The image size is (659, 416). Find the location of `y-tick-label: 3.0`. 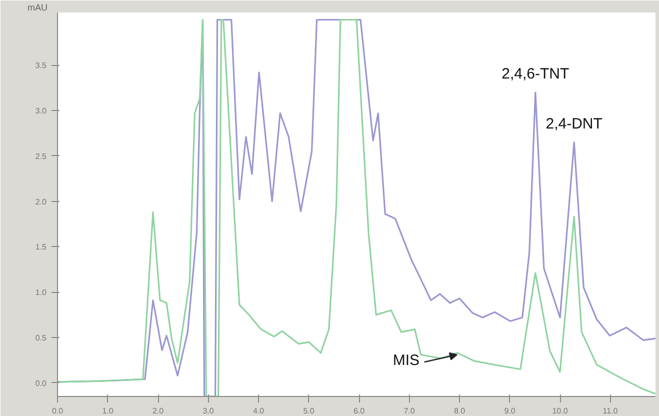

y-tick-label: 3.0 is located at coordinates (41, 111).